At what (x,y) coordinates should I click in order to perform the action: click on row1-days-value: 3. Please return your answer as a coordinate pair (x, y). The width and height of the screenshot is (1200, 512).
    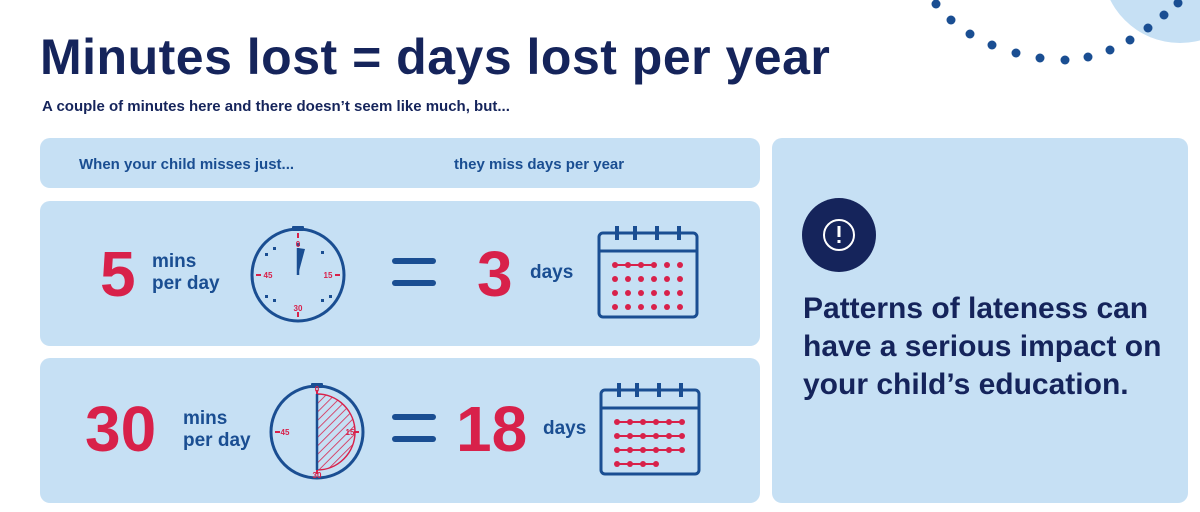
    Looking at the image, I should click on (495, 274).